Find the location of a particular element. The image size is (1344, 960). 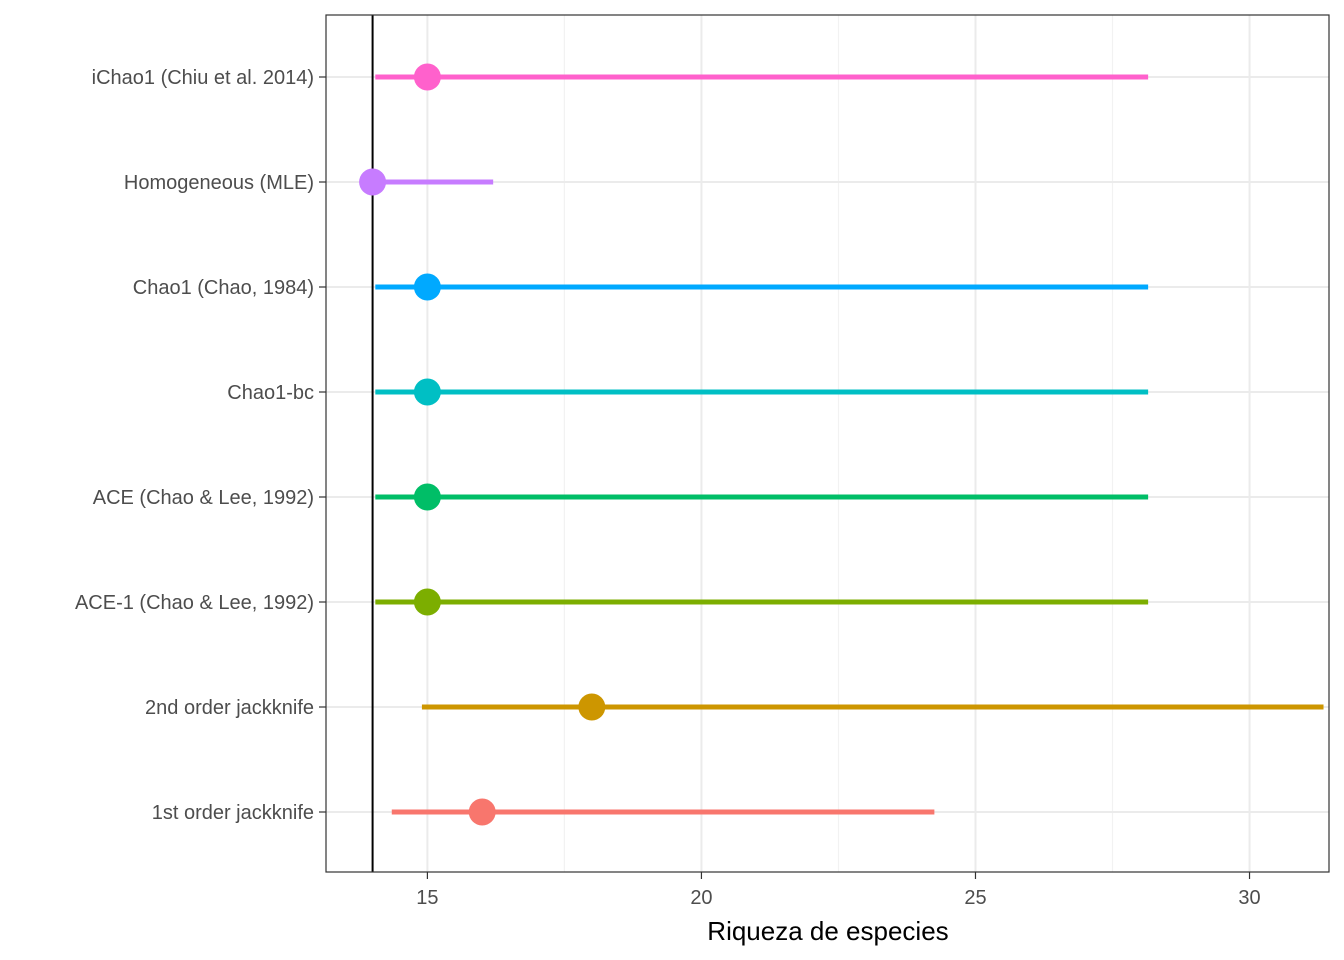

x-axis-title: Riqueza de especies is located at coordinates (827, 931).